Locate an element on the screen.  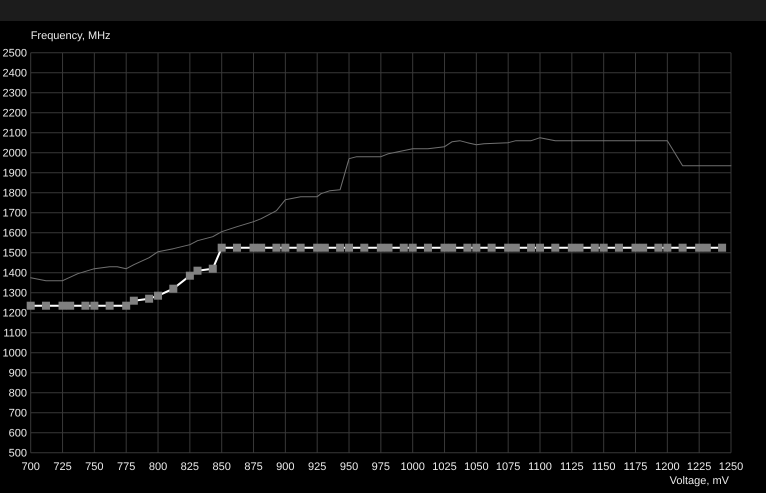
y-tick-label: 1000 is located at coordinates (14, 354).